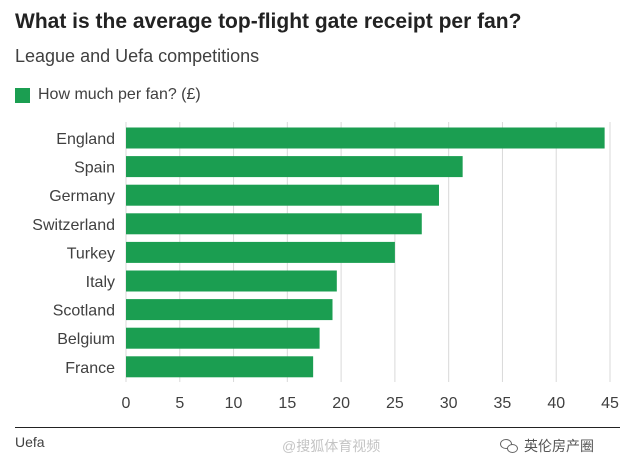 This screenshot has height=466, width=640. What do you see at coordinates (22, 95) in the screenshot?
I see `legend-swatch` at bounding box center [22, 95].